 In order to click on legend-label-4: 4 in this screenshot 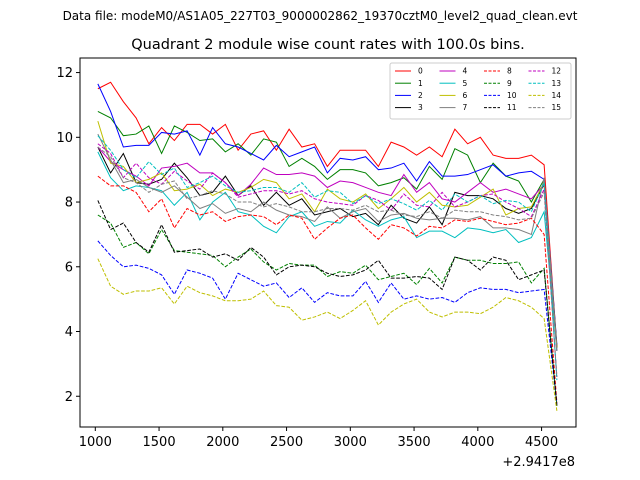, I will do `click(465, 71)`.